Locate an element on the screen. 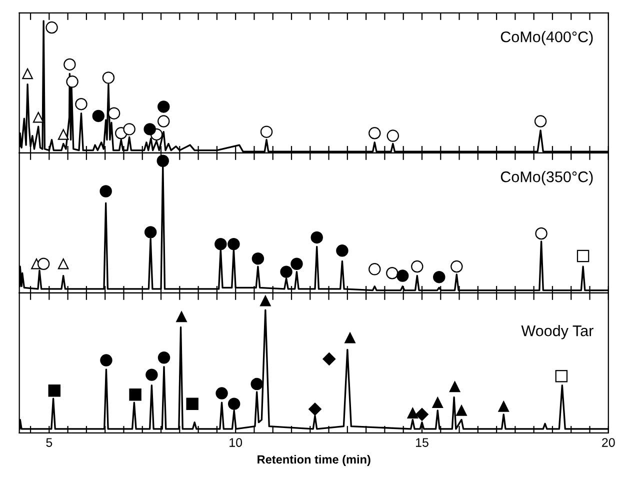 The height and width of the screenshot is (481, 624). x-tick-label: 10 is located at coordinates (236, 442).